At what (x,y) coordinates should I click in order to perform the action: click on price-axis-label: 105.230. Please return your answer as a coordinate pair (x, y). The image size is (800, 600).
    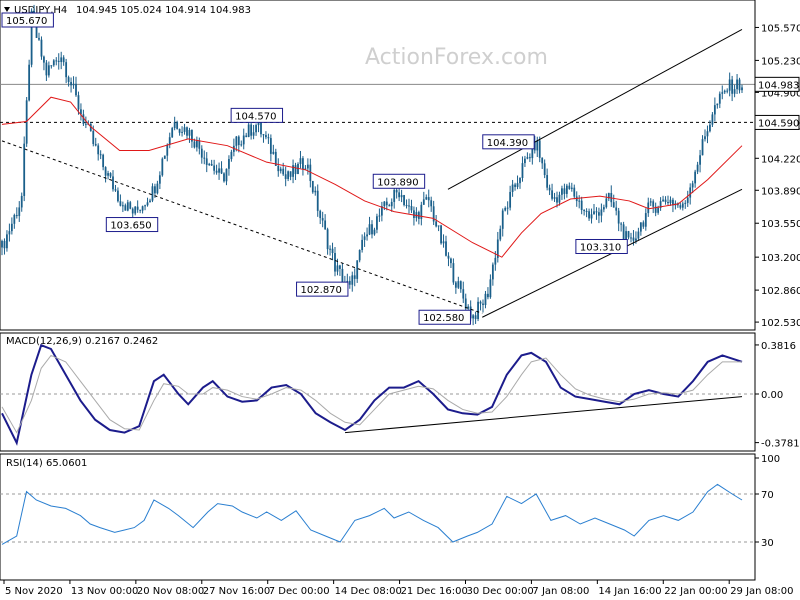
    Looking at the image, I should click on (780, 61).